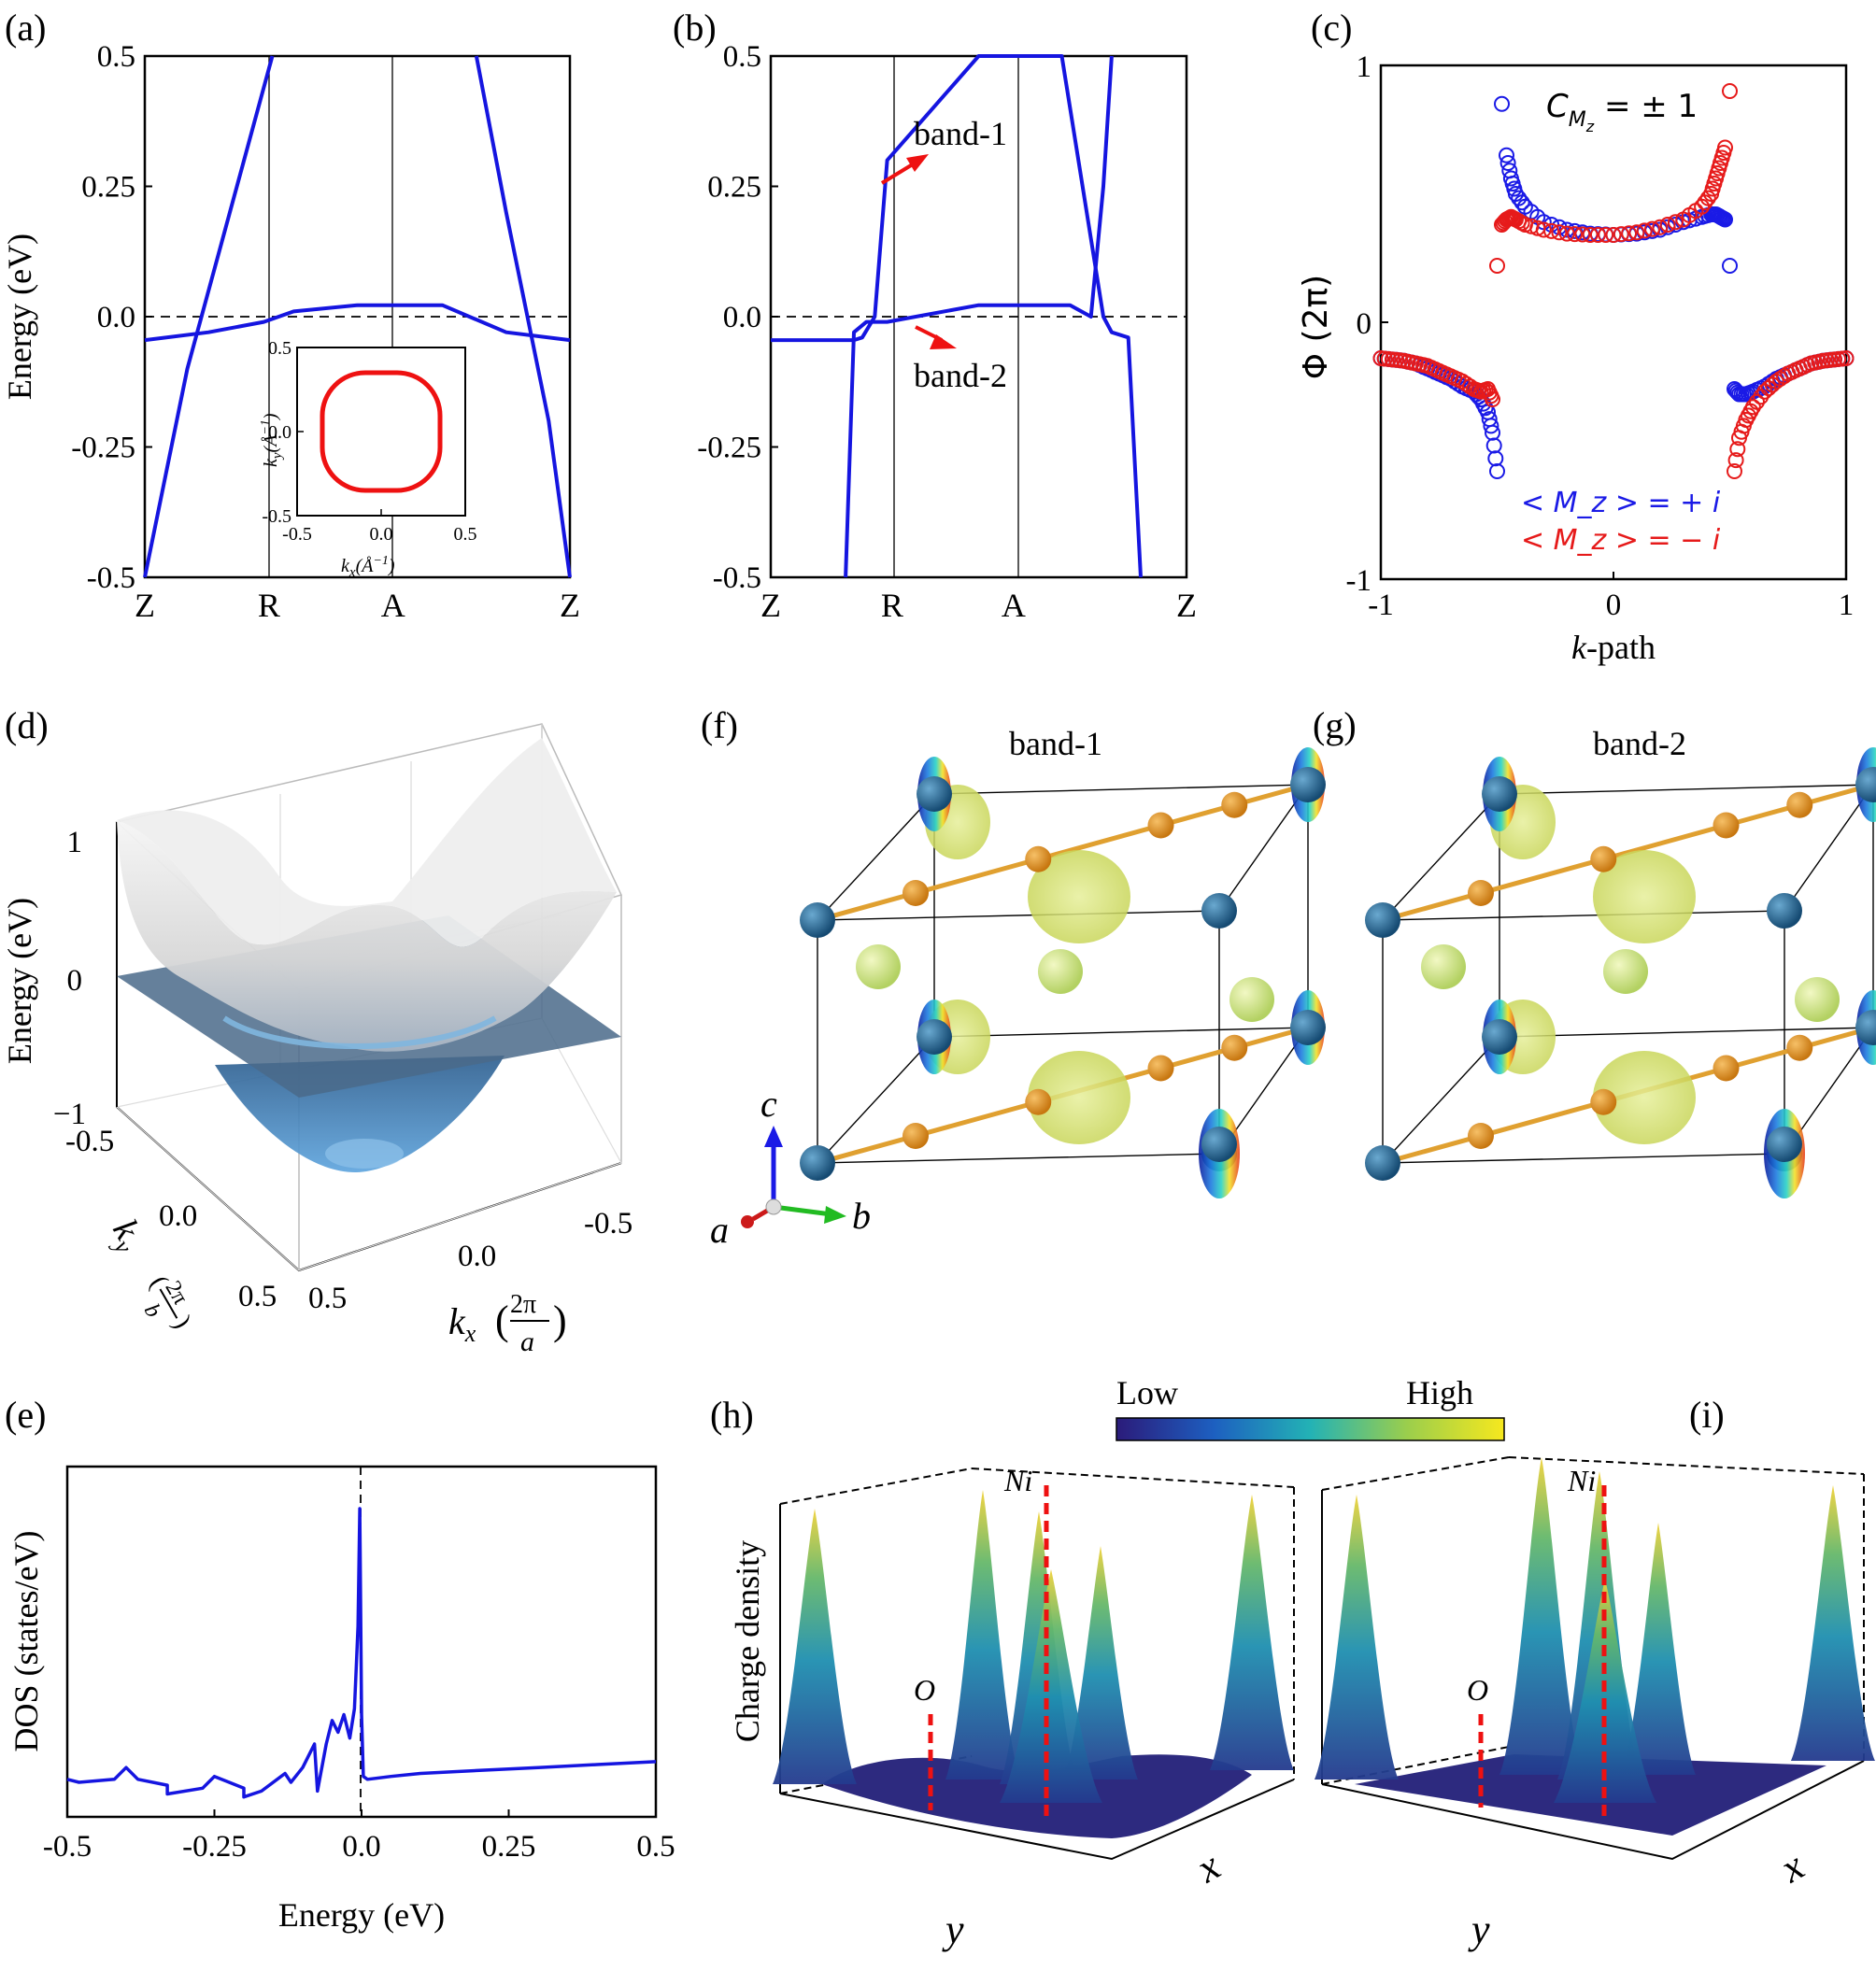  I want to click on k-point-label: Z, so click(570, 605).